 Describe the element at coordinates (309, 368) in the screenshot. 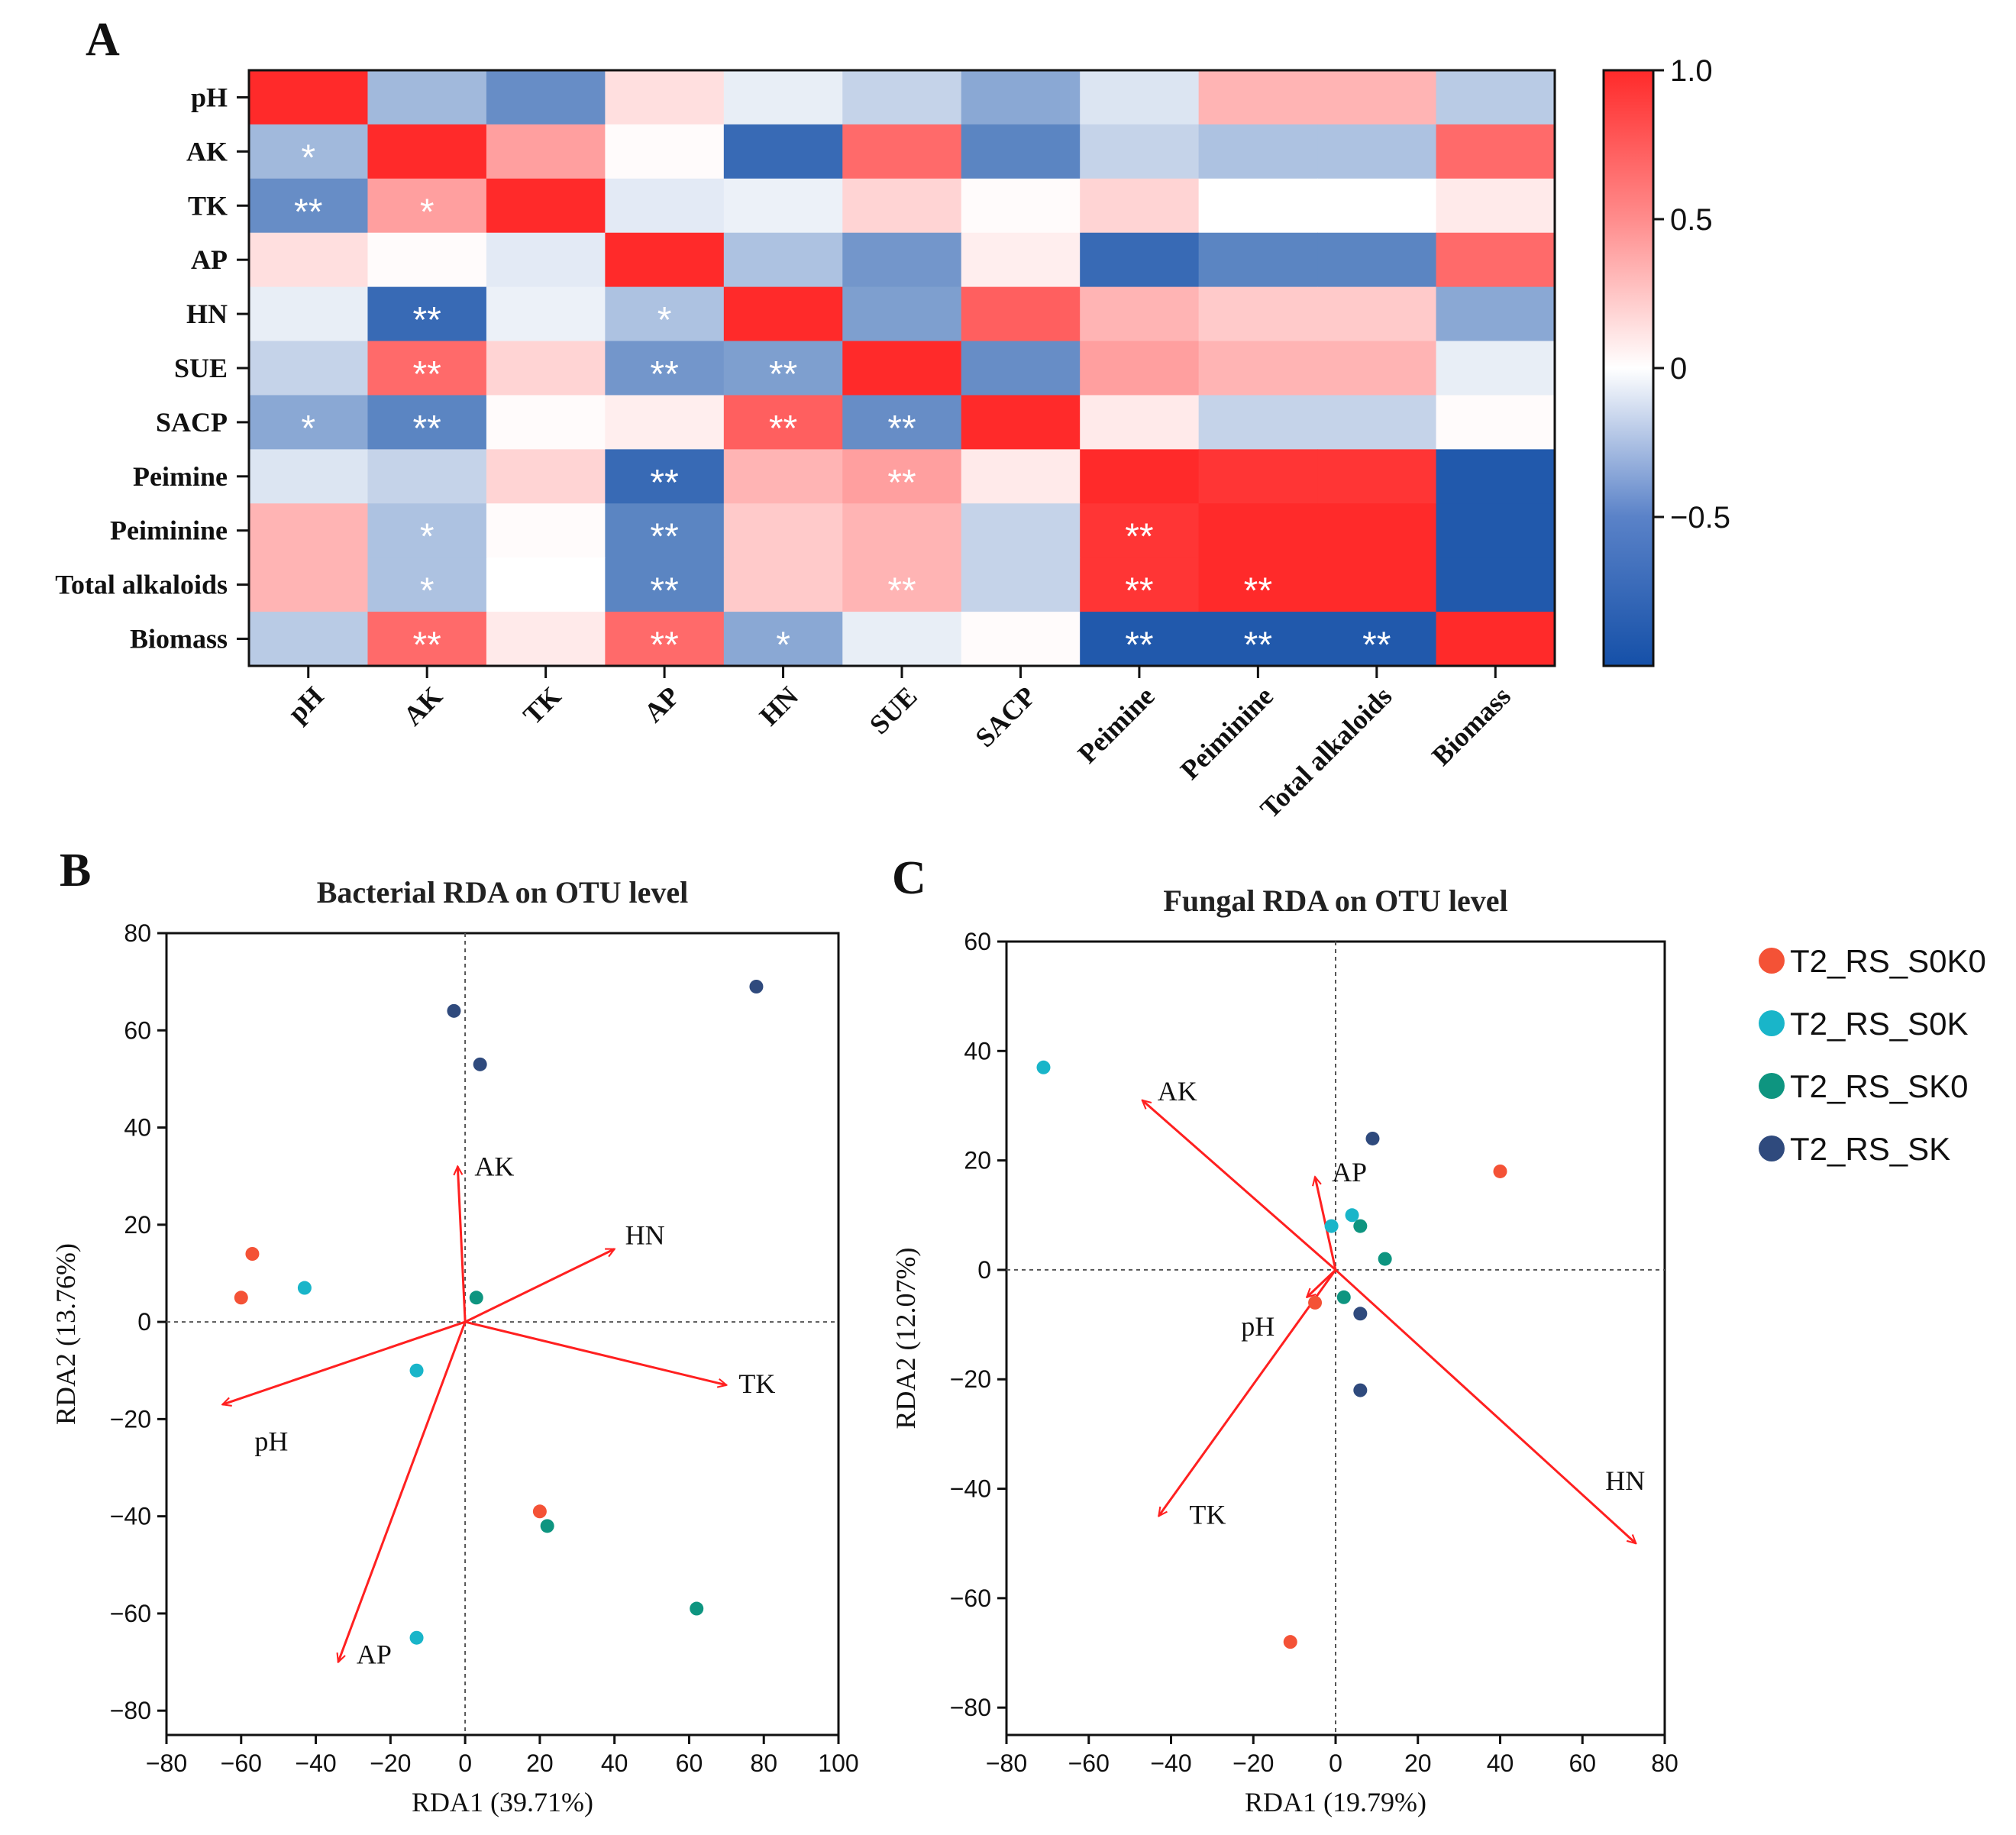

I see `heatmap-cell-sue-ph` at that location.